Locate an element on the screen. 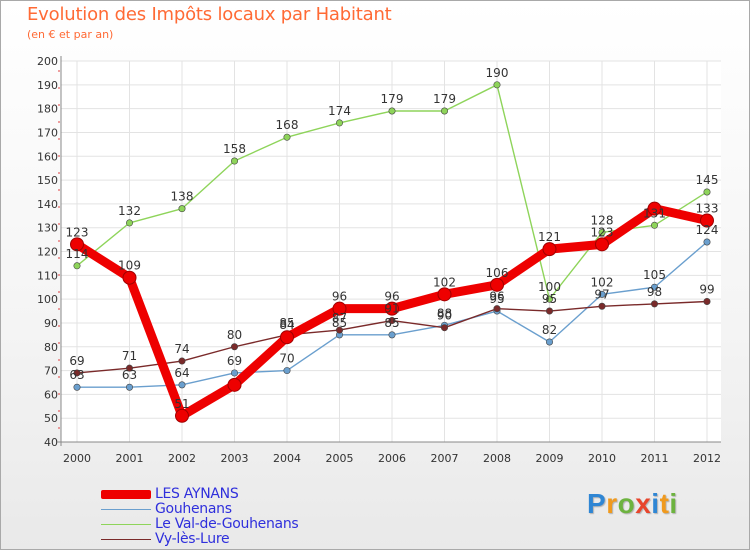 The width and height of the screenshot is (750, 550). x-tick-label: 2009 is located at coordinates (550, 458).